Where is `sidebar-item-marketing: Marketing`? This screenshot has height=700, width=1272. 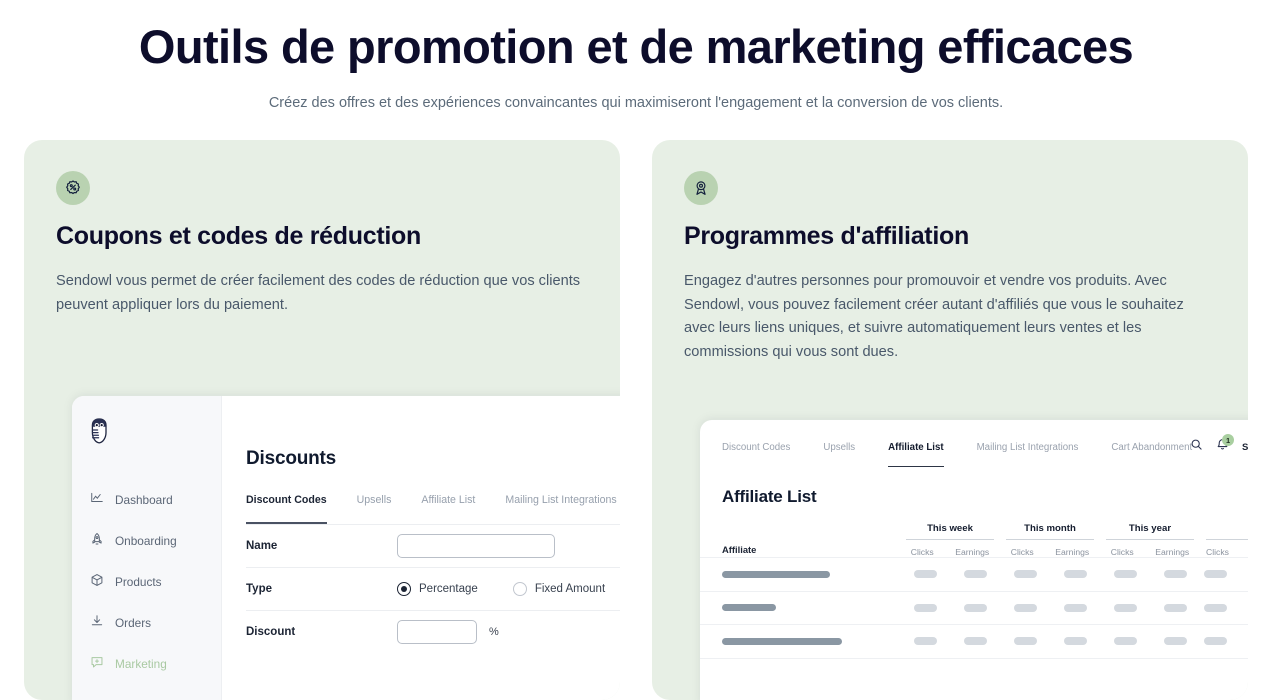
sidebar-item-marketing: Marketing is located at coordinates (146, 663).